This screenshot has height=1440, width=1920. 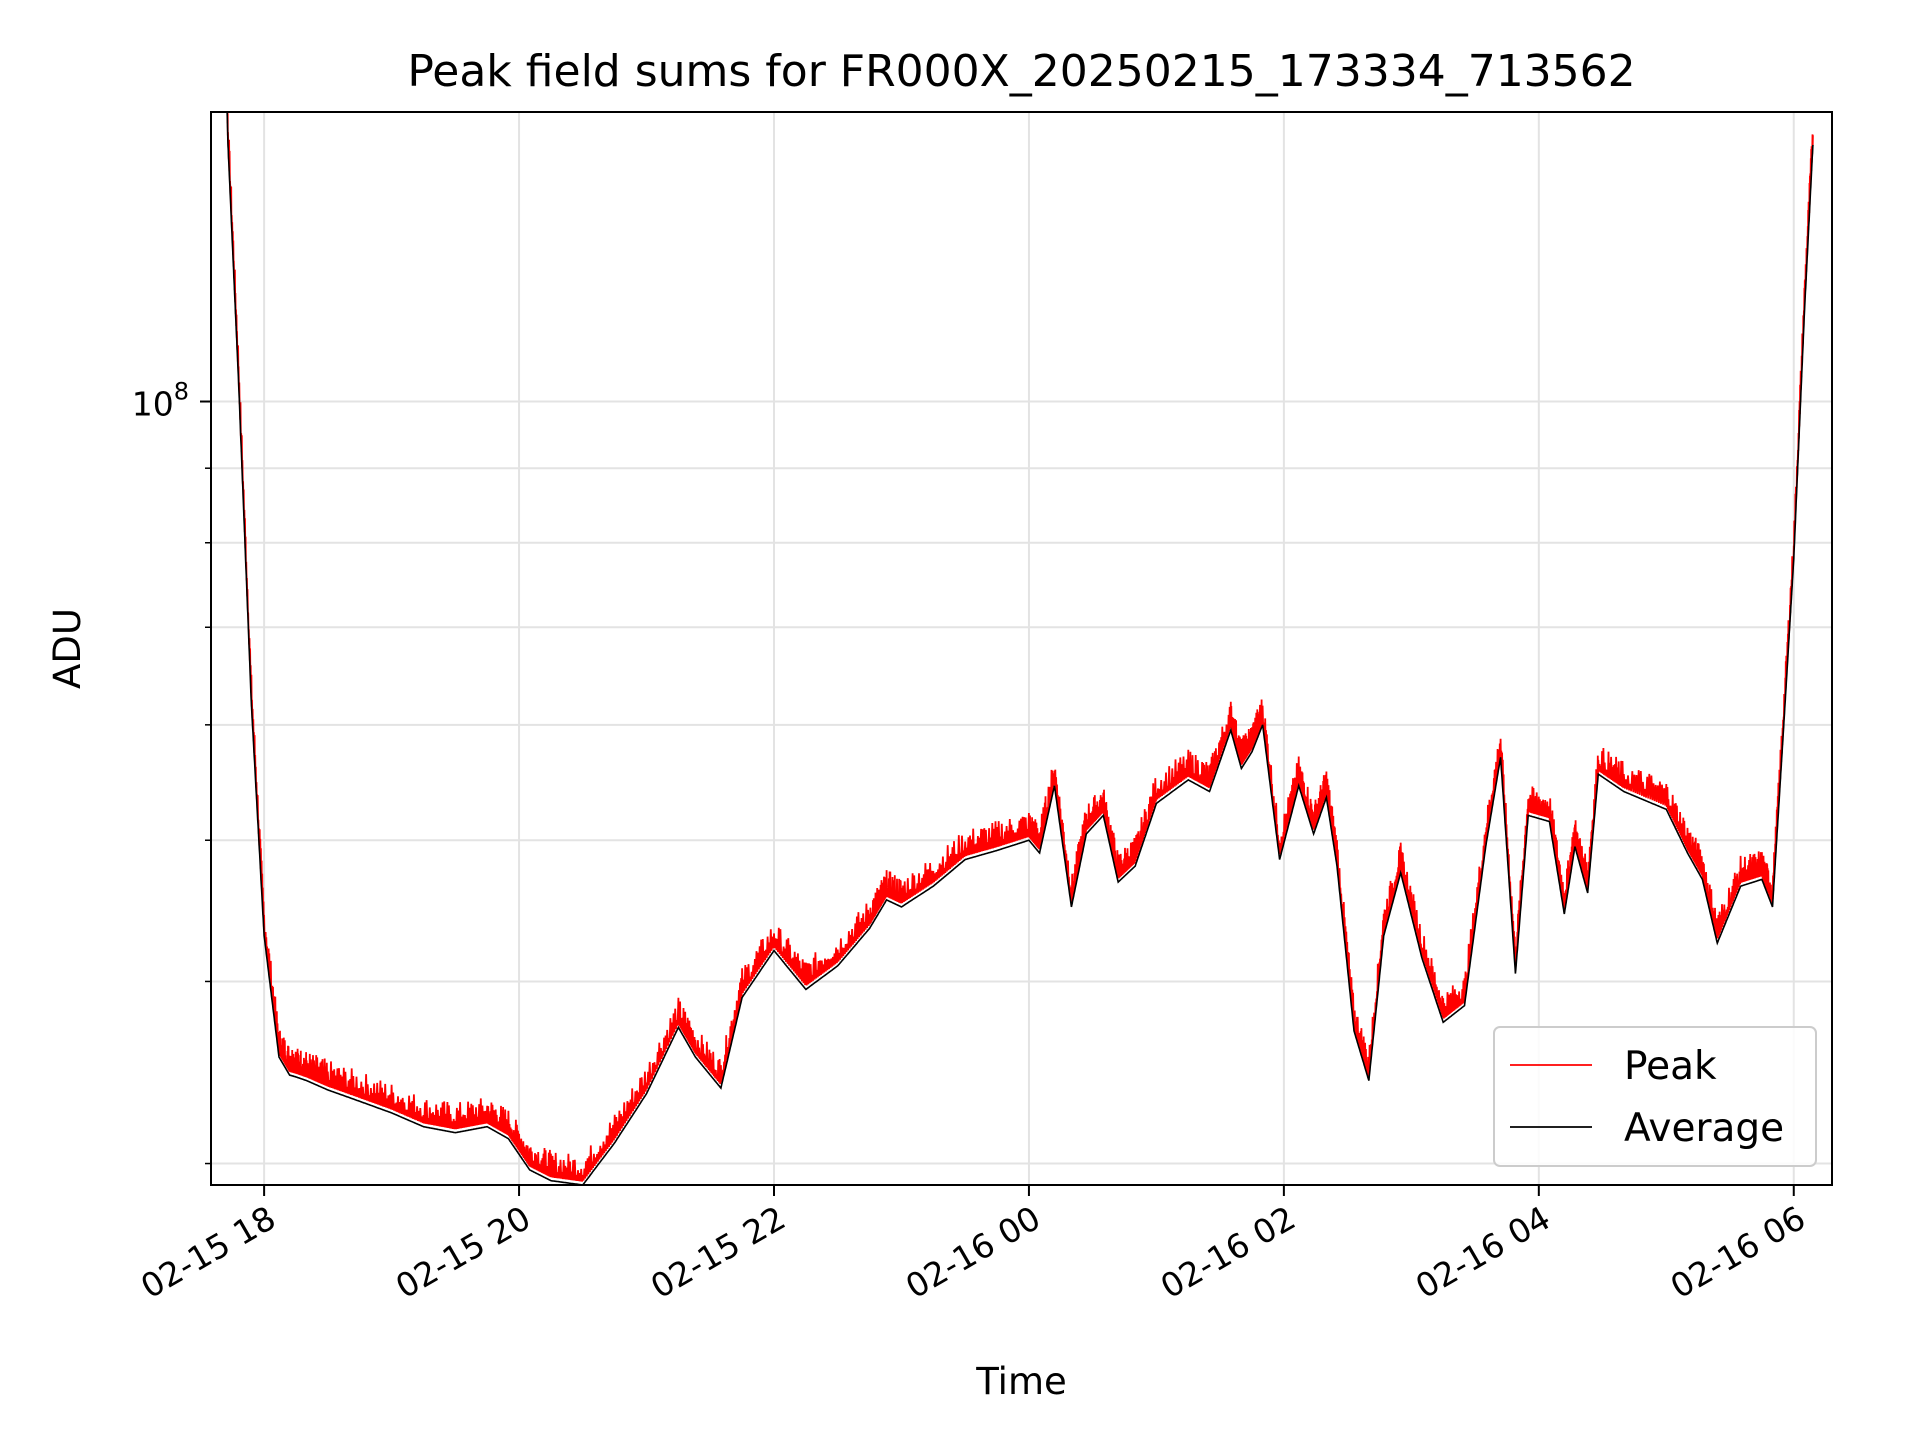 What do you see at coordinates (208, 1252) in the screenshot?
I see `x-tick-label: 02-15 18` at bounding box center [208, 1252].